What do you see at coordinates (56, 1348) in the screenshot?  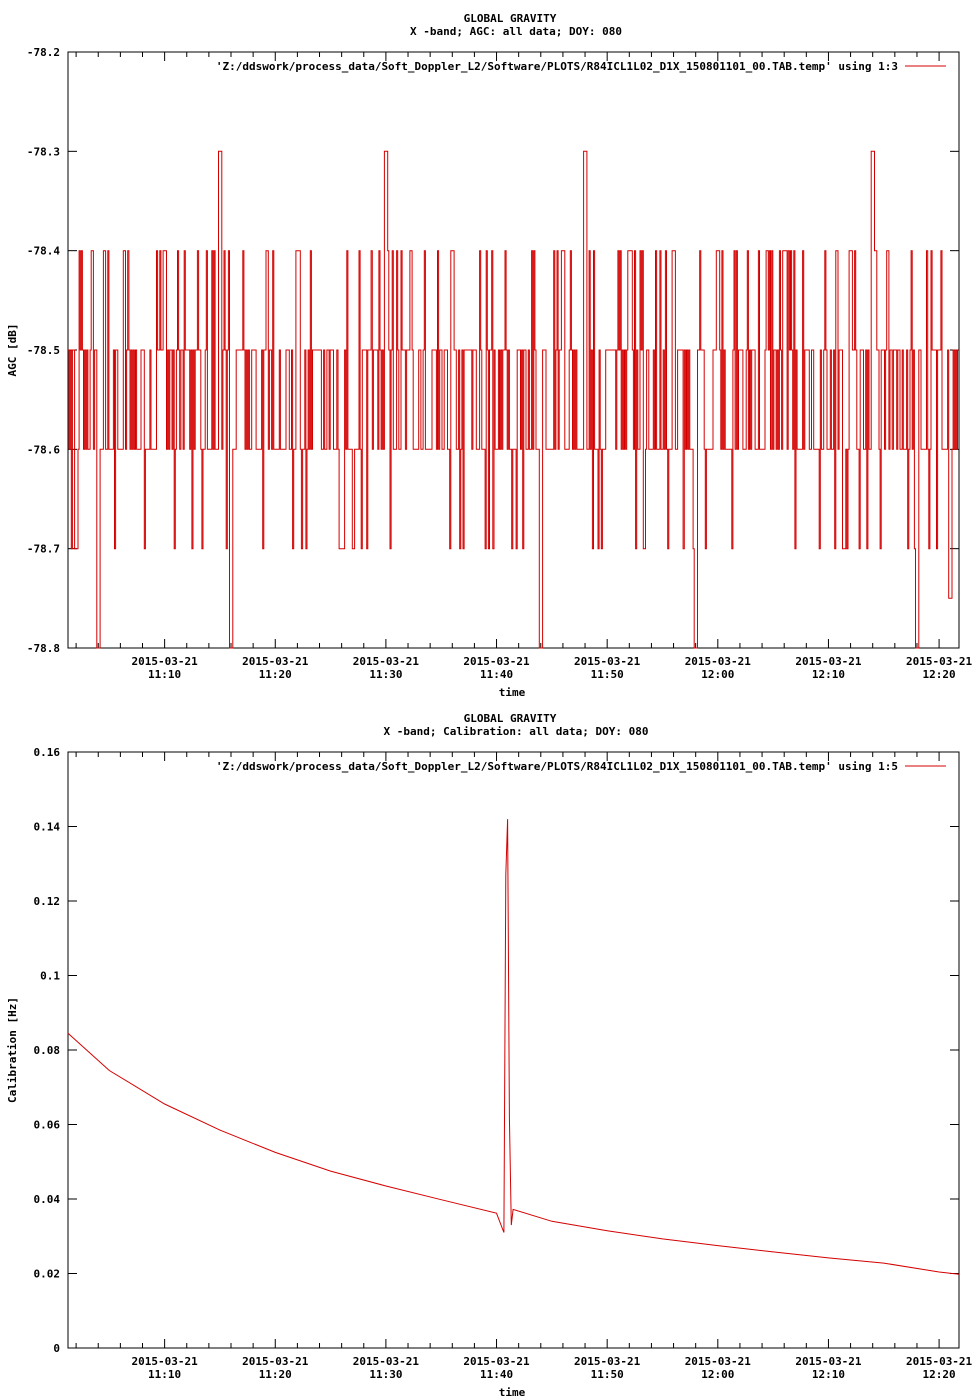 I see `calibration-y-tick-label: 0` at bounding box center [56, 1348].